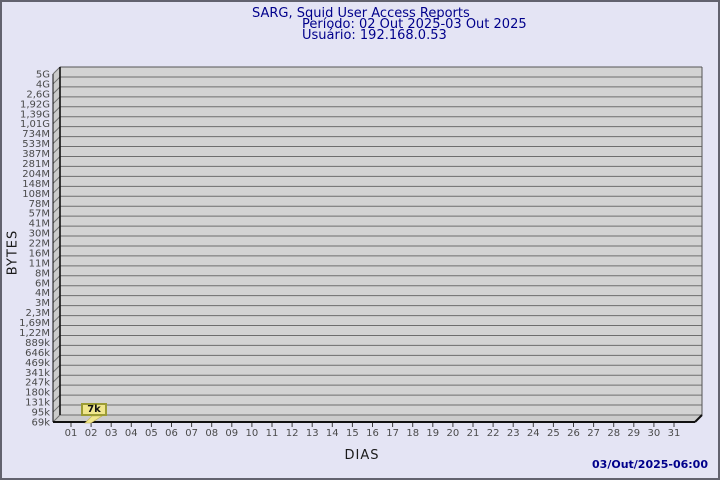 This screenshot has width=720, height=480. Describe the element at coordinates (453, 433) in the screenshot. I see `x-tick-label: 20` at that location.